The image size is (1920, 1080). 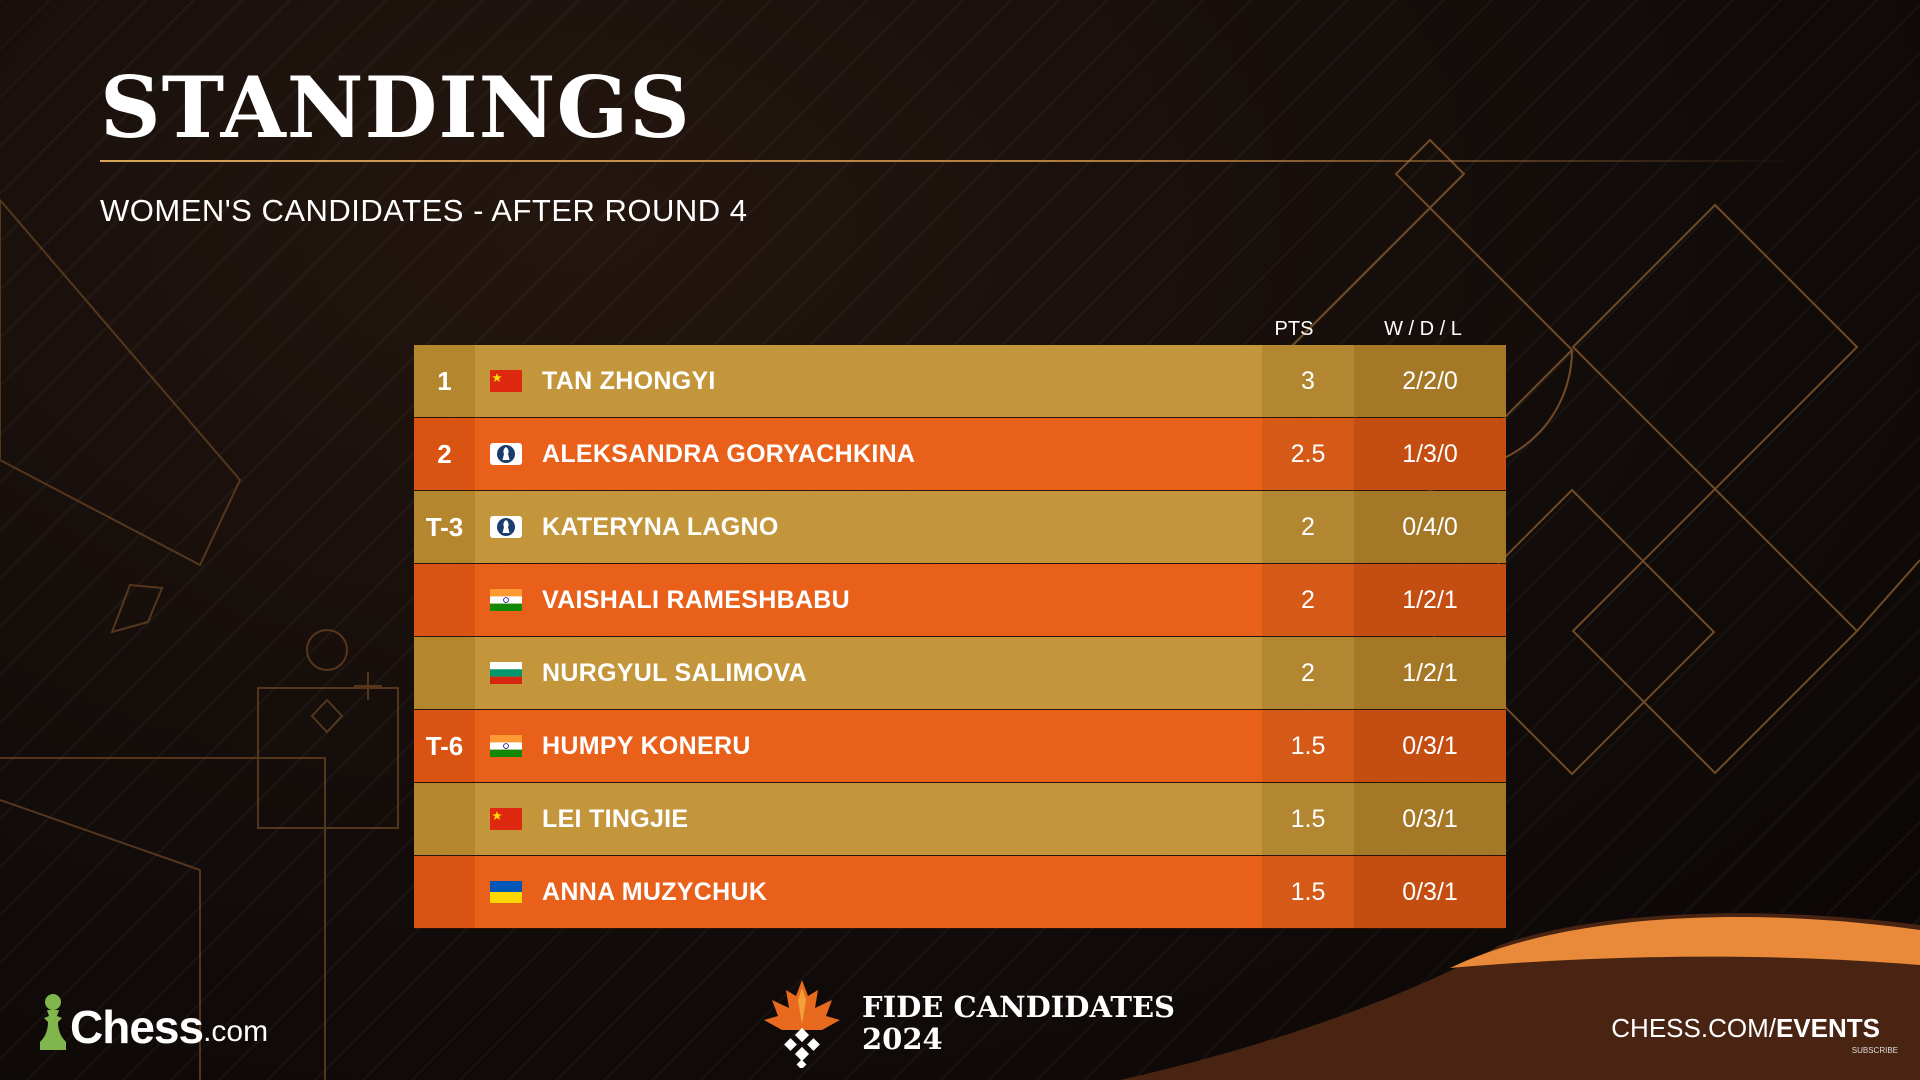 What do you see at coordinates (395, 107) in the screenshot?
I see `page-title: STANDINGS` at bounding box center [395, 107].